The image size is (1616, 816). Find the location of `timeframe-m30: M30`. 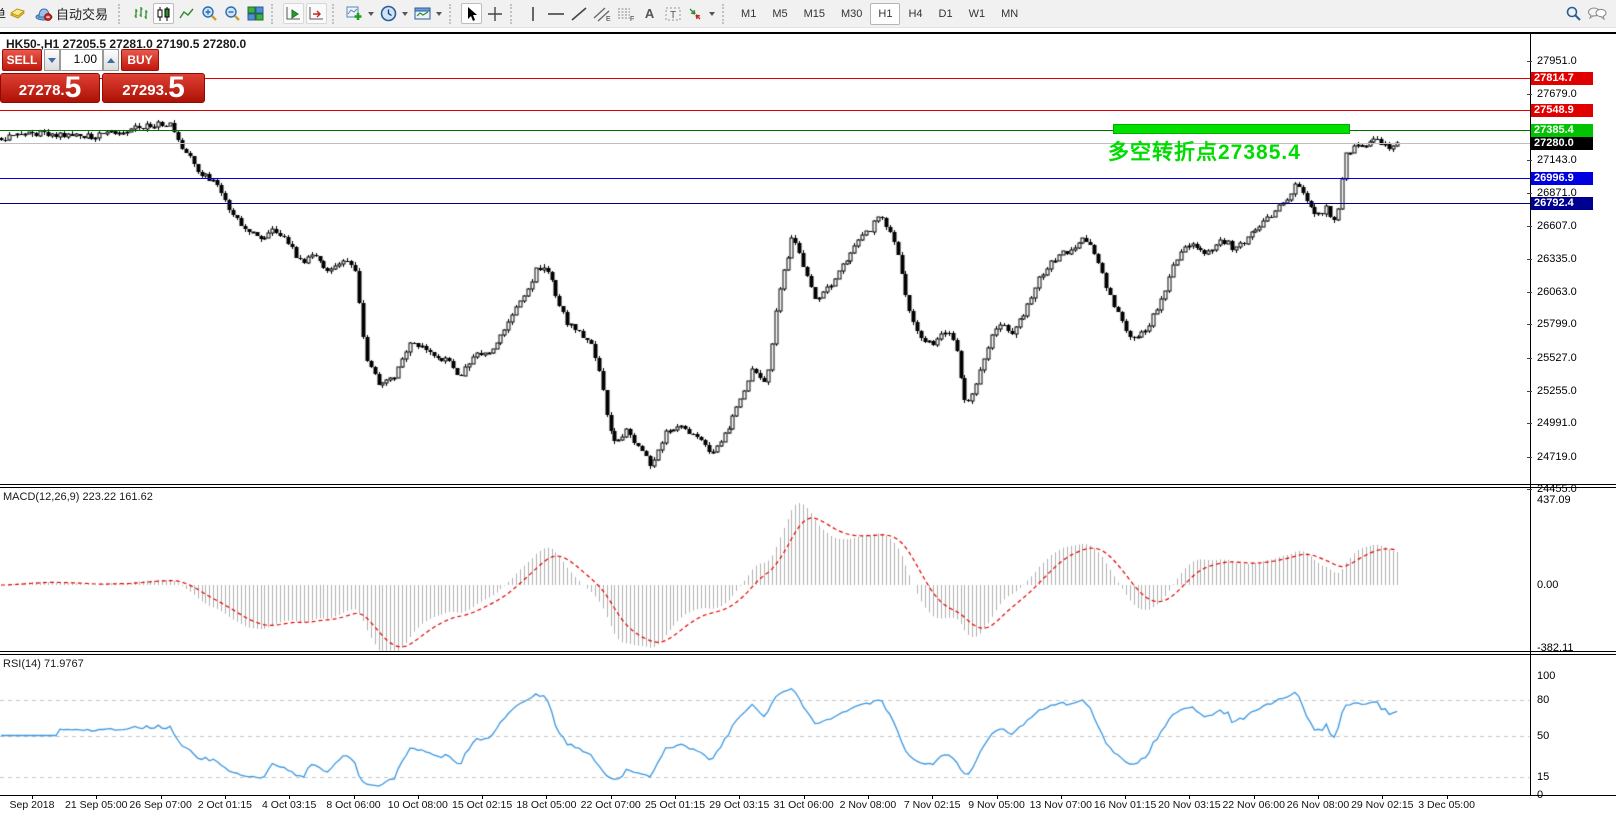

timeframe-m30: M30 is located at coordinates (852, 13).